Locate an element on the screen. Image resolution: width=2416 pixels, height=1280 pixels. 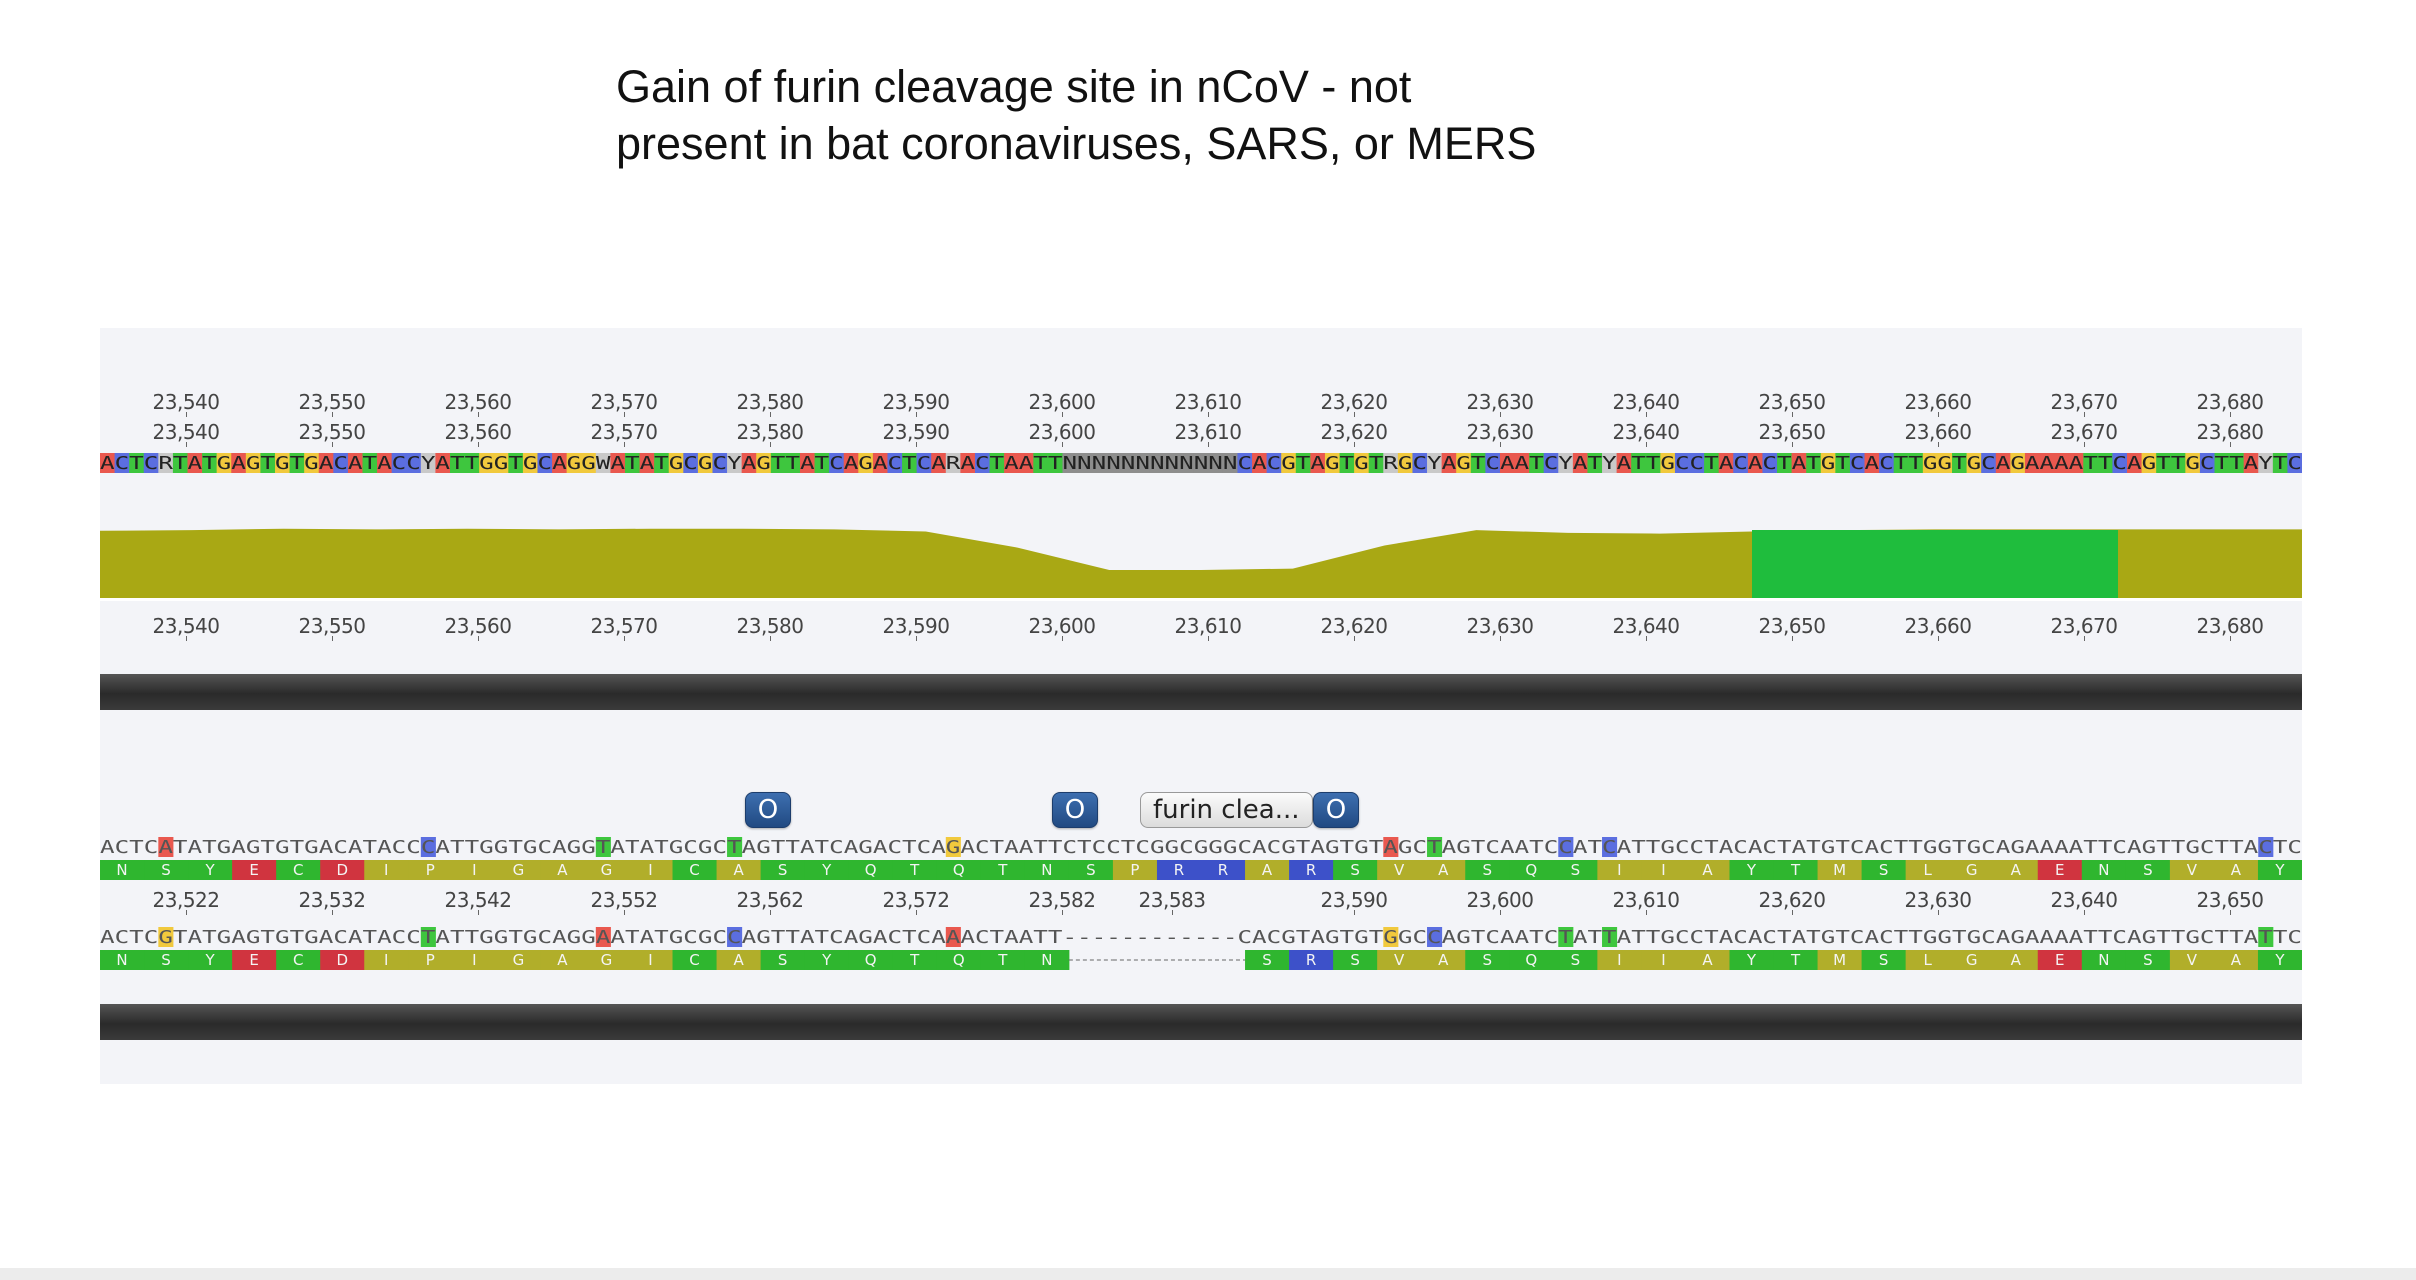
annotation-marker-1: O is located at coordinates (768, 810).